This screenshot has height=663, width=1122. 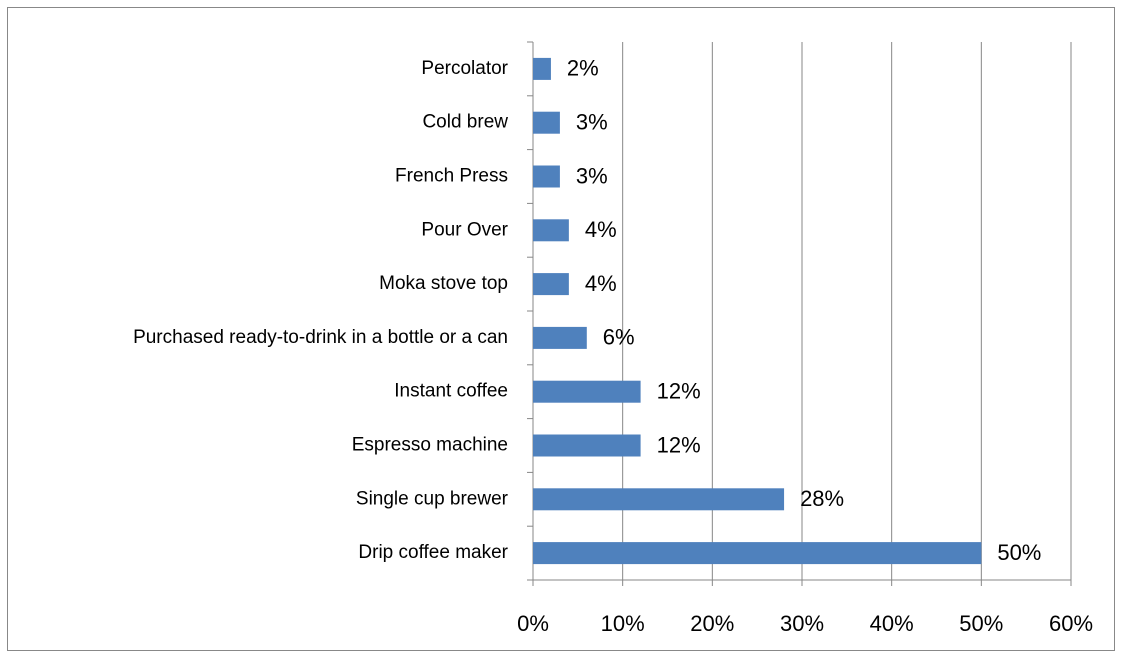 I want to click on x-tick-label: 30%, so click(x=802, y=623).